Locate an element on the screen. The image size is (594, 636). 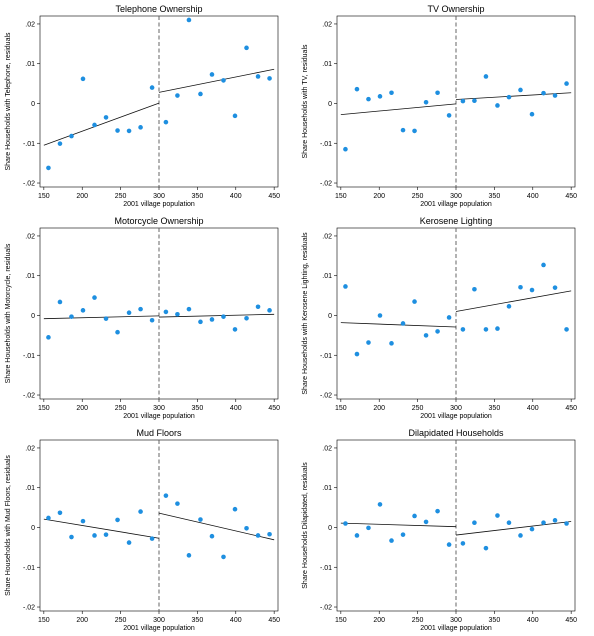
chart-0-xtick-label: 150 is located at coordinates (44, 196).